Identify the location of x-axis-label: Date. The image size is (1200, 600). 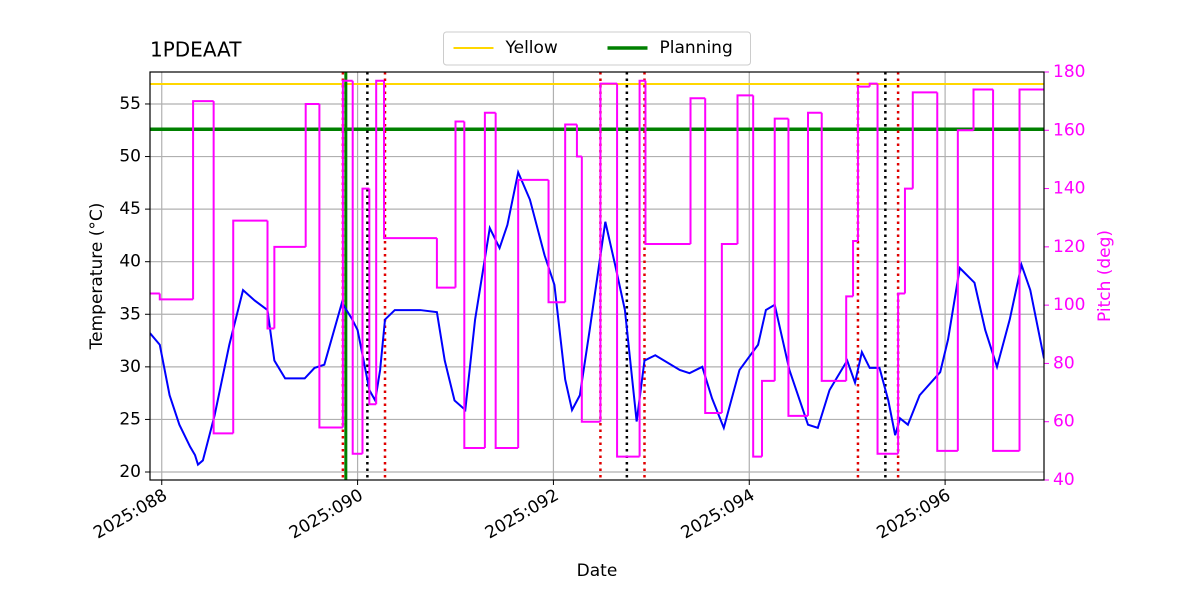
(597, 571).